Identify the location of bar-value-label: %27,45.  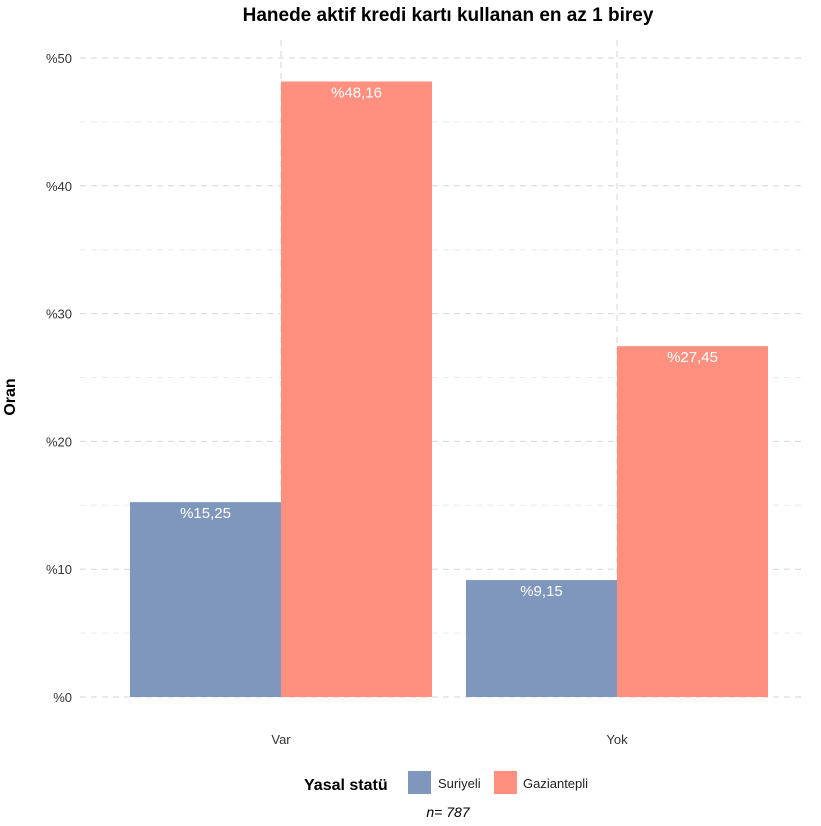
(692, 357).